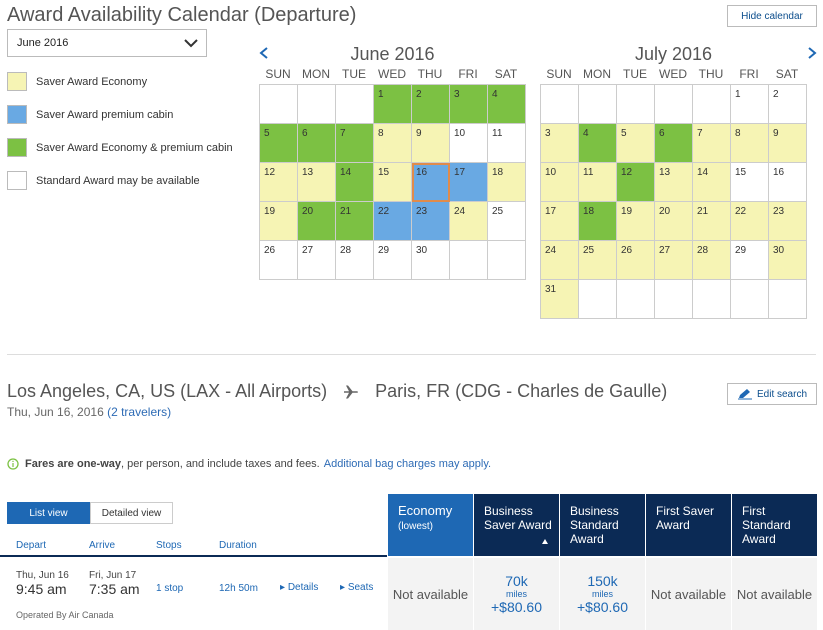 This screenshot has width=823, height=630. What do you see at coordinates (602, 607) in the screenshot?
I see `fare-tax: +$80.60` at bounding box center [602, 607].